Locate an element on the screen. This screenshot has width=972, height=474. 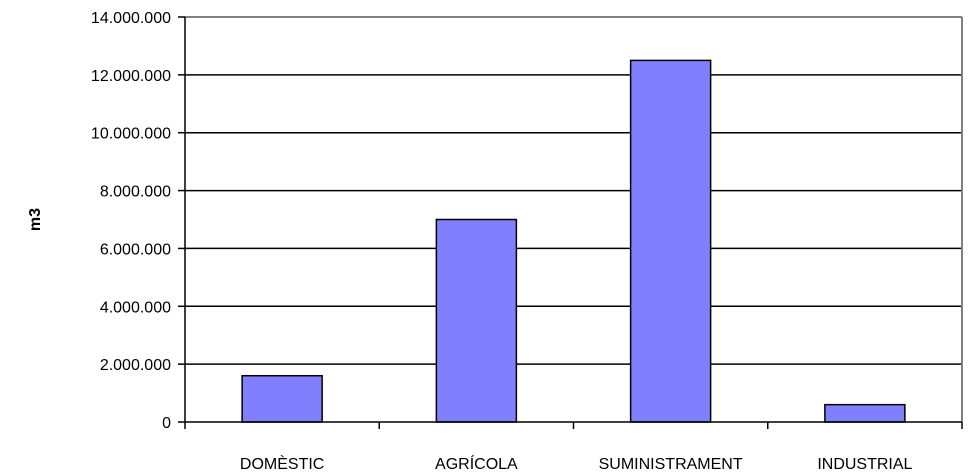
x-tick-label: SUMINISTRAMENT is located at coordinates (671, 464).